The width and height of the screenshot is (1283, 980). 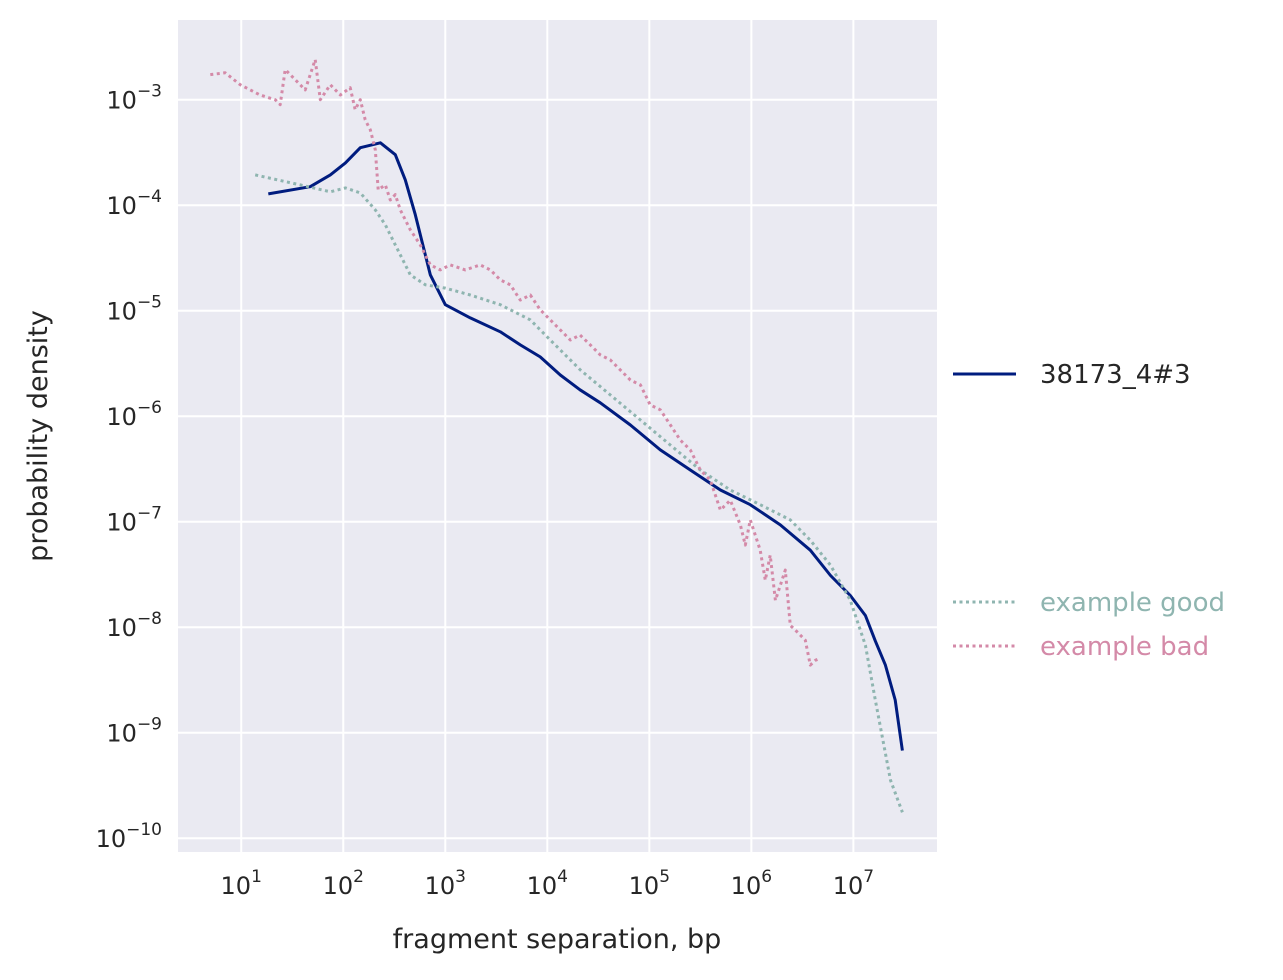 I want to click on x-tick-label: 10⁷, so click(x=853, y=883).